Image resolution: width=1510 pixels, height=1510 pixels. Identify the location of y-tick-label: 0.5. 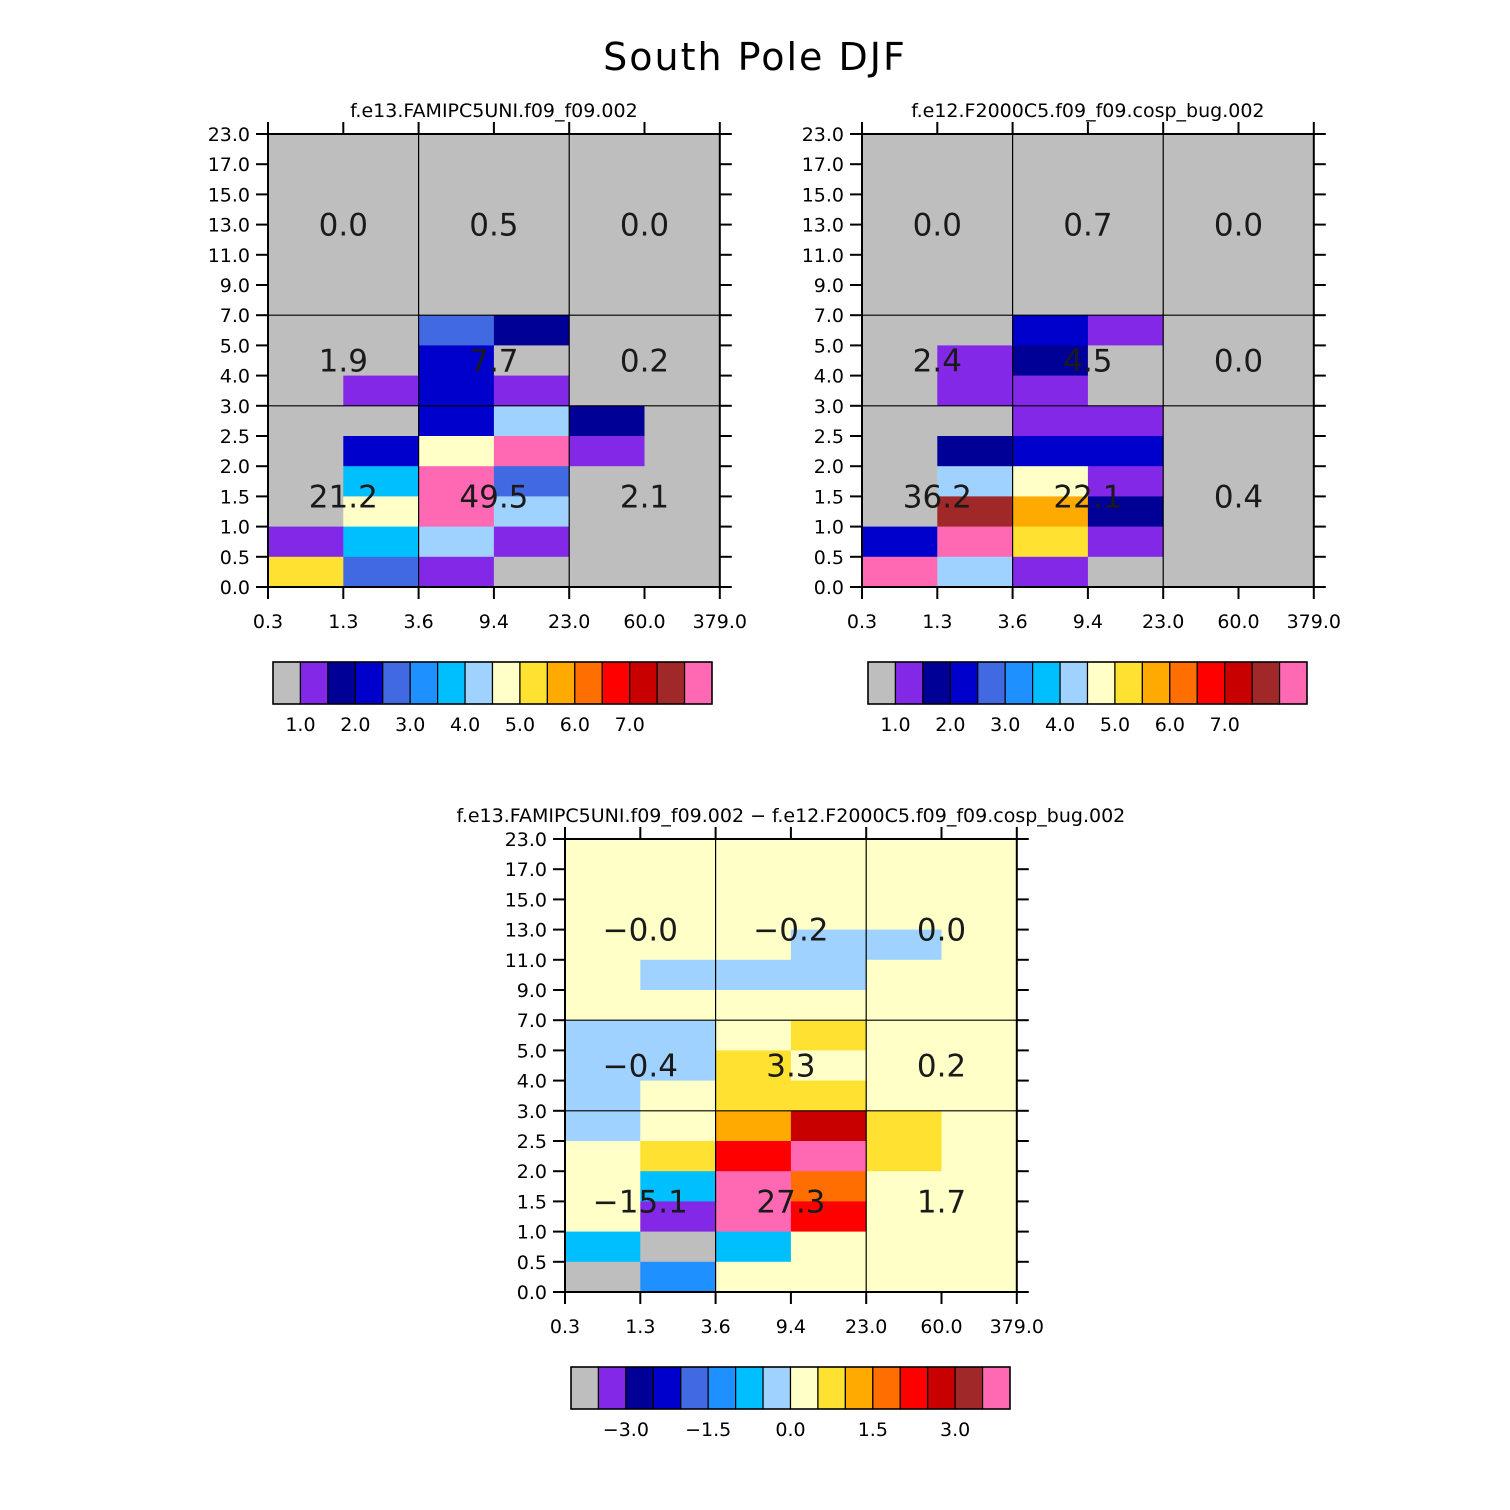
(532, 1263).